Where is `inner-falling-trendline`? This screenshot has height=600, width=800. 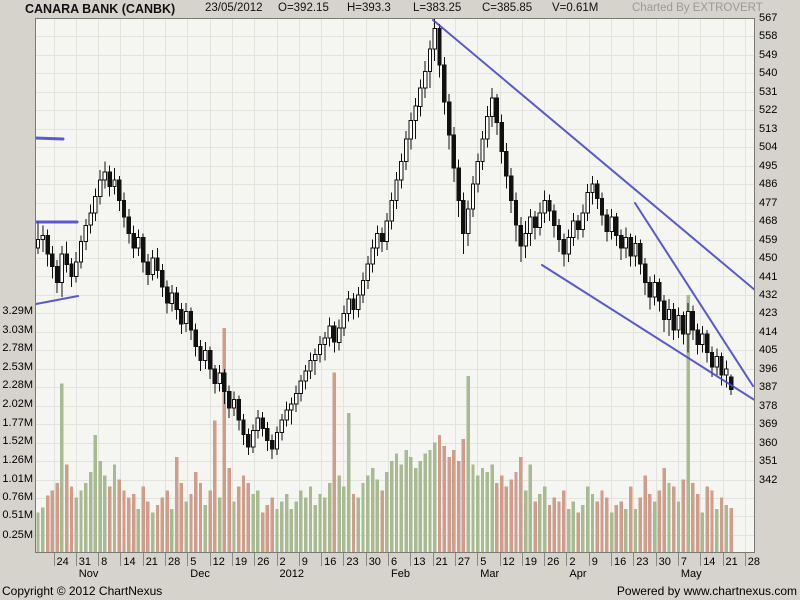 inner-falling-trendline is located at coordinates (694, 294).